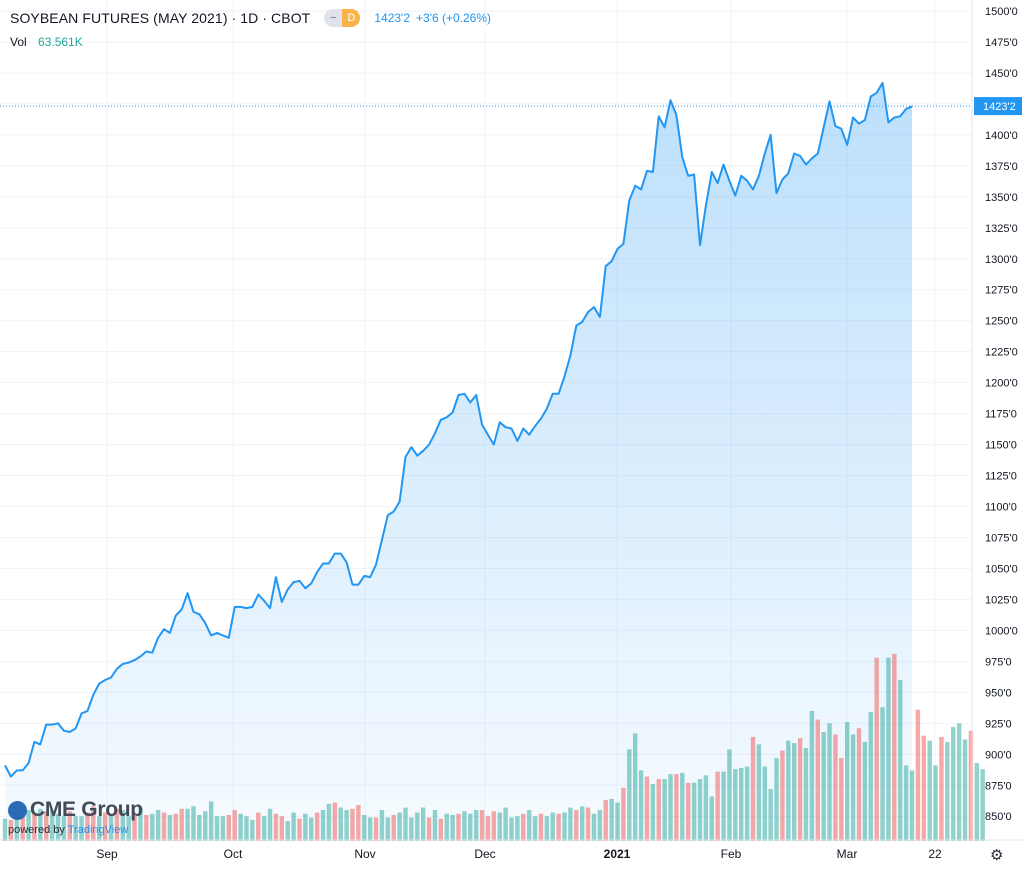 This screenshot has height=869, width=1025. Describe the element at coordinates (364, 854) in the screenshot. I see `x-tick-label: Nov` at that location.